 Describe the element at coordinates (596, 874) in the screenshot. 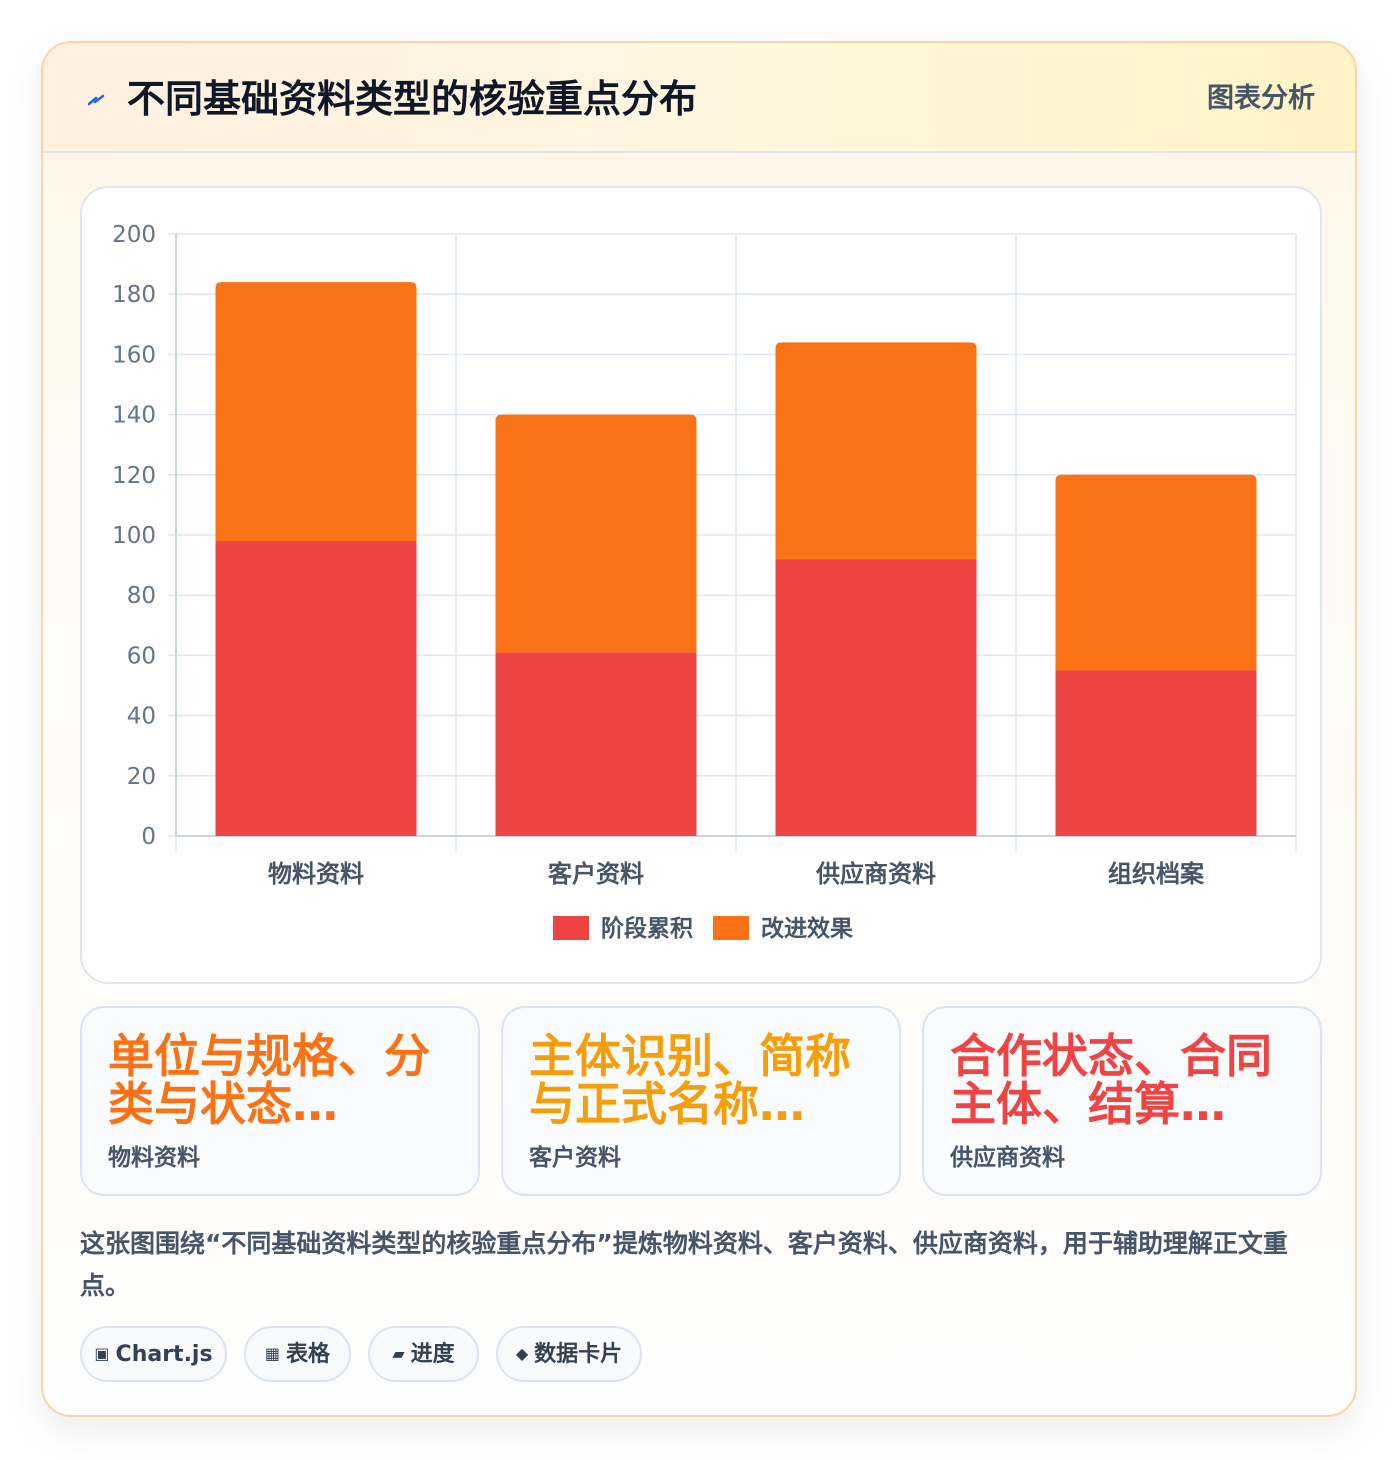

I see `x-tick-label: 客户资料` at that location.